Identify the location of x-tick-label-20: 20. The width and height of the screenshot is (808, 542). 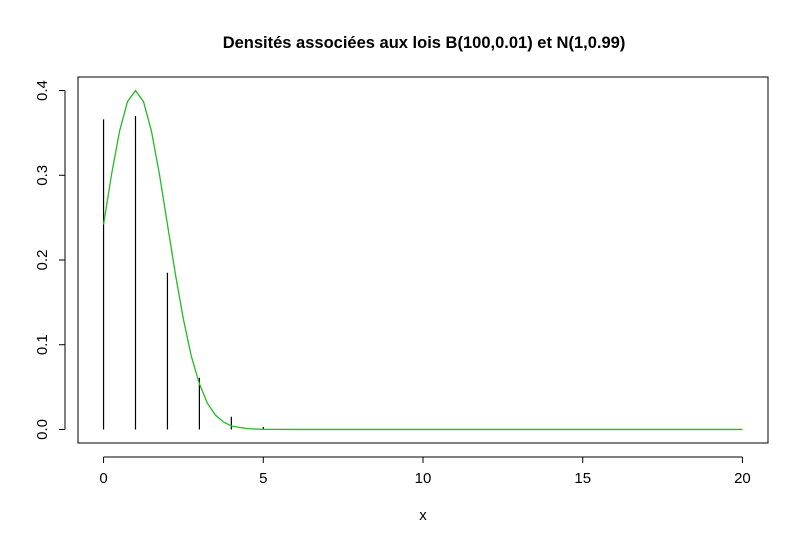
(742, 478).